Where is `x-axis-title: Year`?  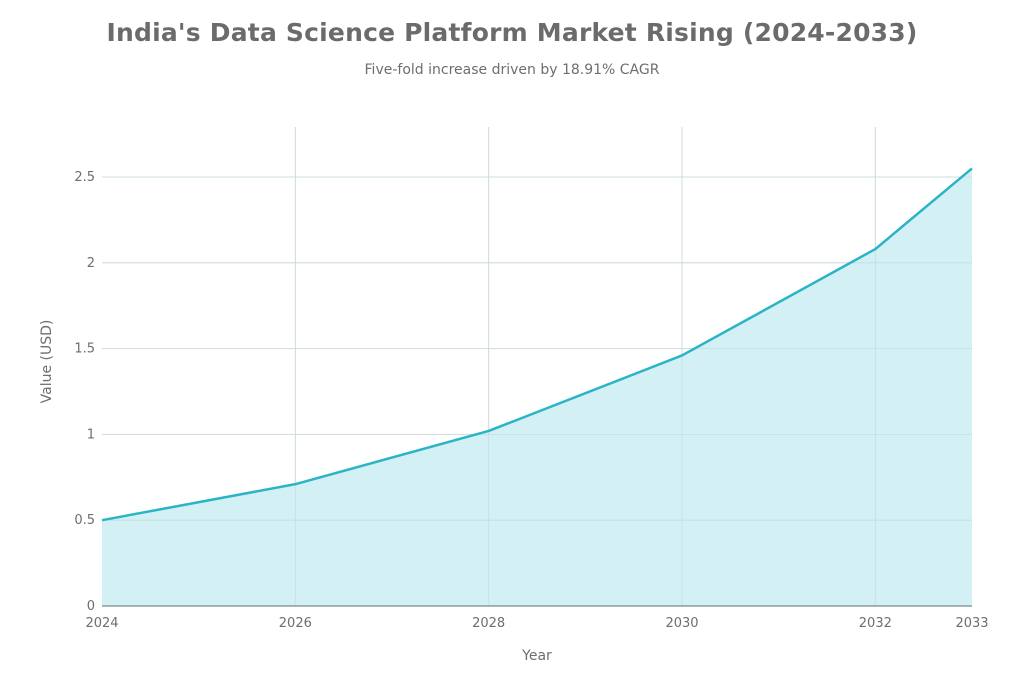
x-axis-title: Year is located at coordinates (536, 656).